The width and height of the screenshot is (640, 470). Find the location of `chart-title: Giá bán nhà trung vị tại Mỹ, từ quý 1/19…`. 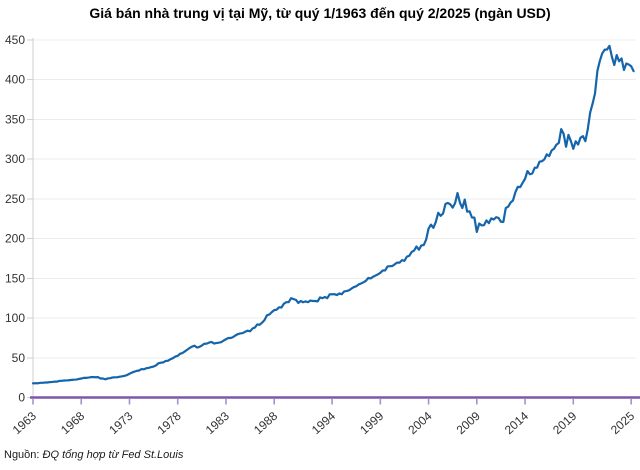

chart-title: Giá bán nhà trung vị tại Mỹ, từ quý 1/19… is located at coordinates (320, 13).